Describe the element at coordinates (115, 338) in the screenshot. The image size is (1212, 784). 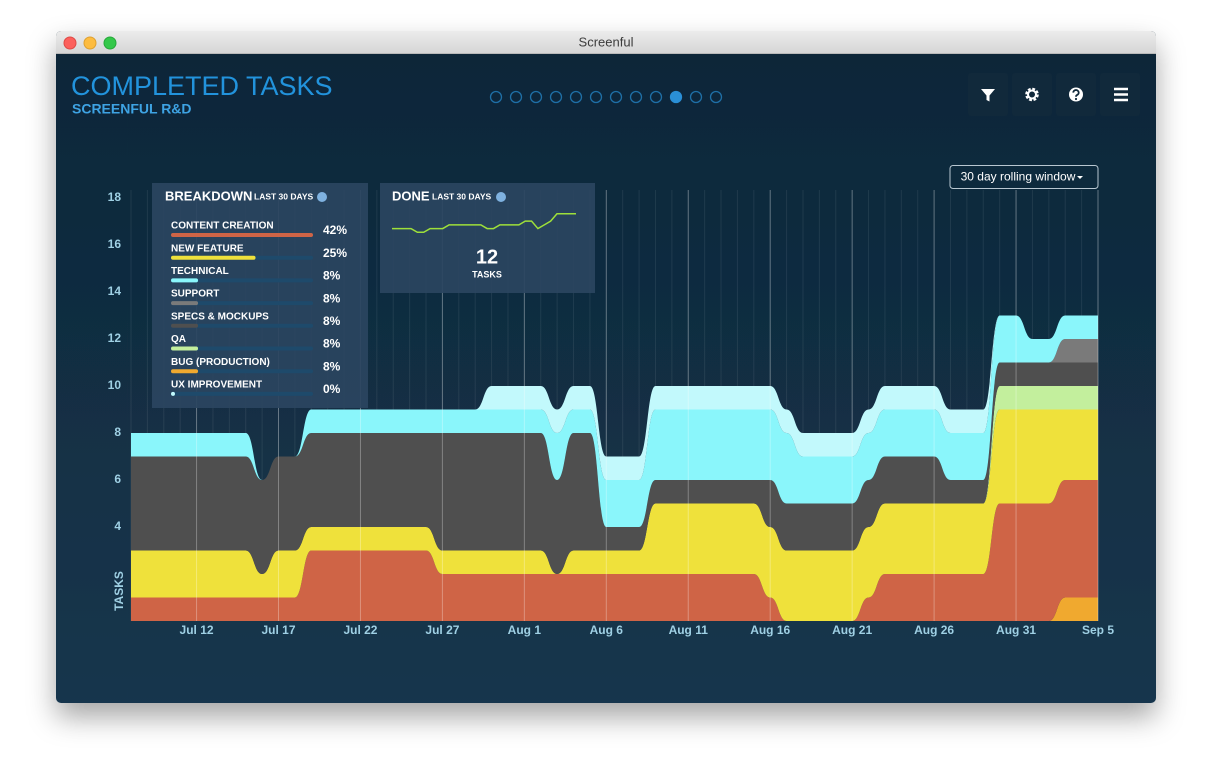
I see `y-tick-label: 12` at that location.